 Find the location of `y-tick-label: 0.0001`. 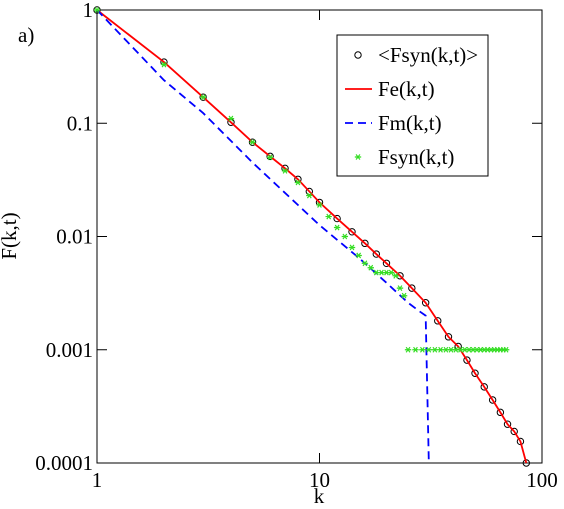

y-tick-label: 0.0001 is located at coordinates (64, 463).